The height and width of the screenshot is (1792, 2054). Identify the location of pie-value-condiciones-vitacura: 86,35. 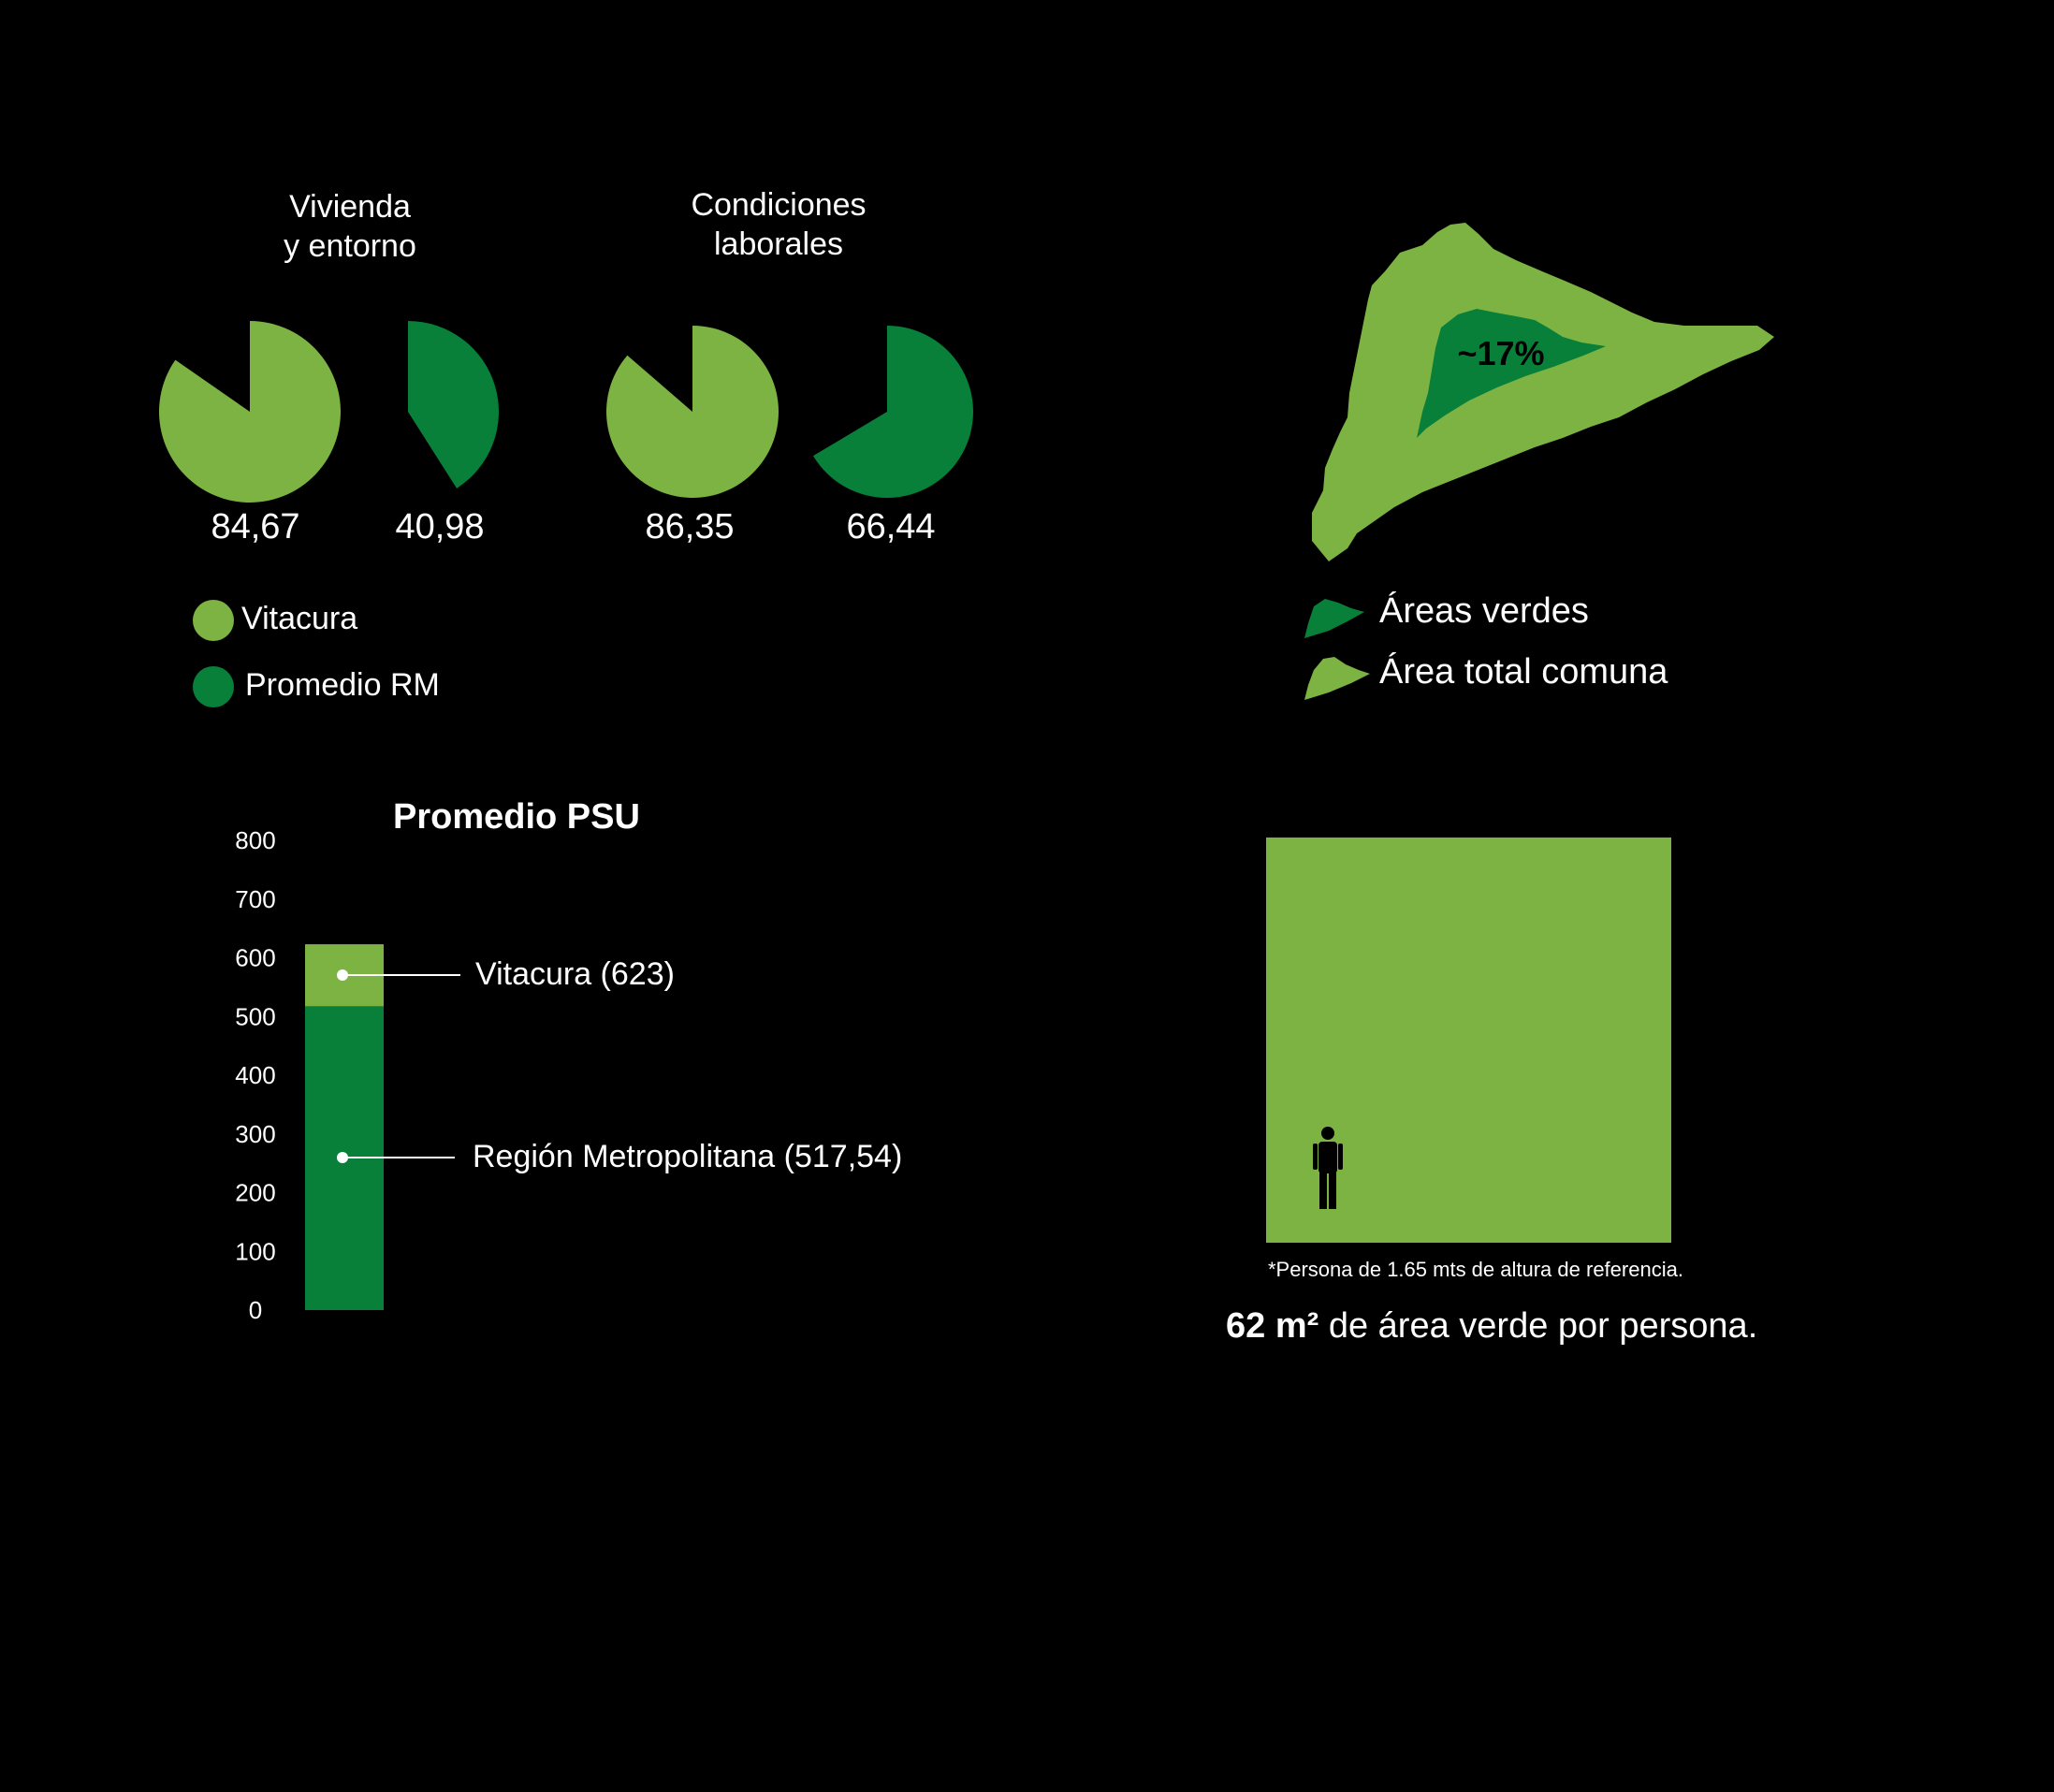
(690, 526).